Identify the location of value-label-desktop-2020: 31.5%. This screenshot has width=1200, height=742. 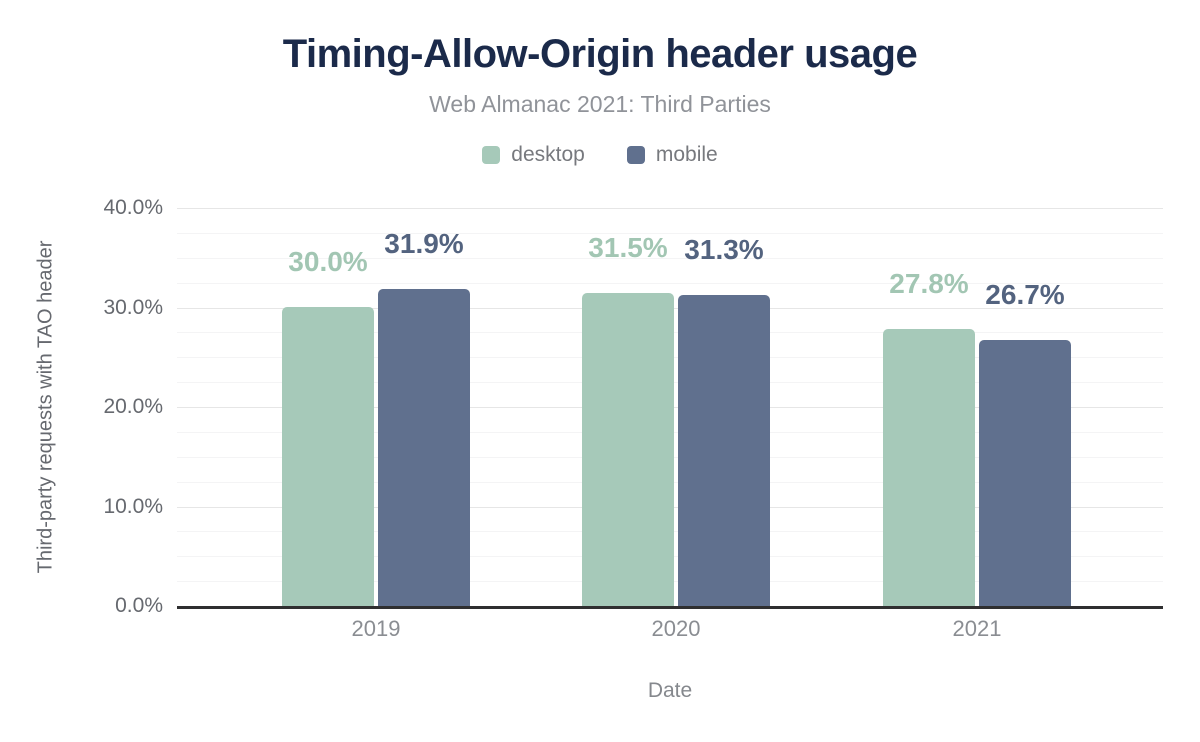
(628, 247).